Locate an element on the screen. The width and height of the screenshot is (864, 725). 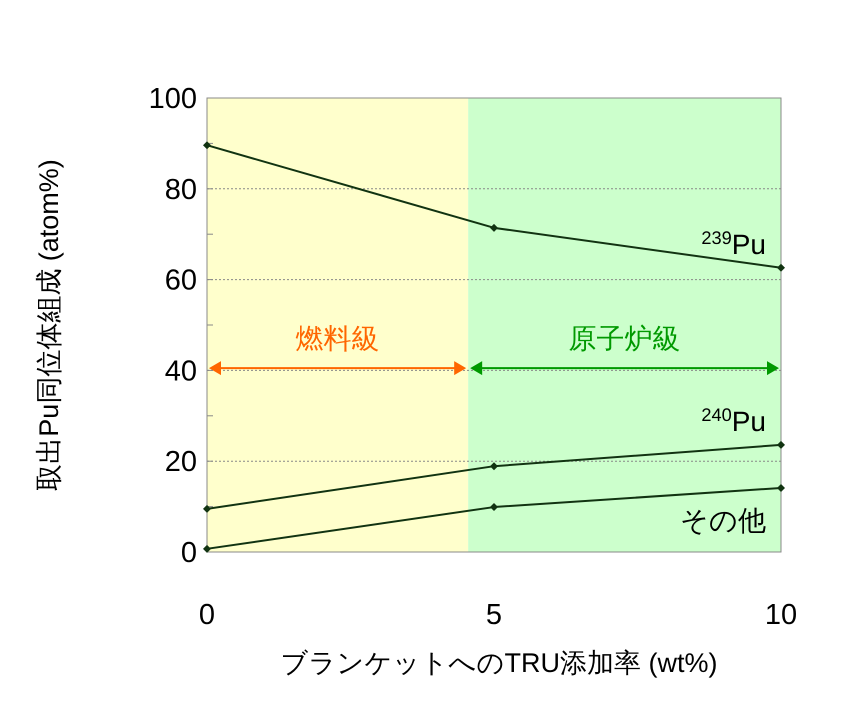
y-tick-label: 40 is located at coordinates (180, 371).